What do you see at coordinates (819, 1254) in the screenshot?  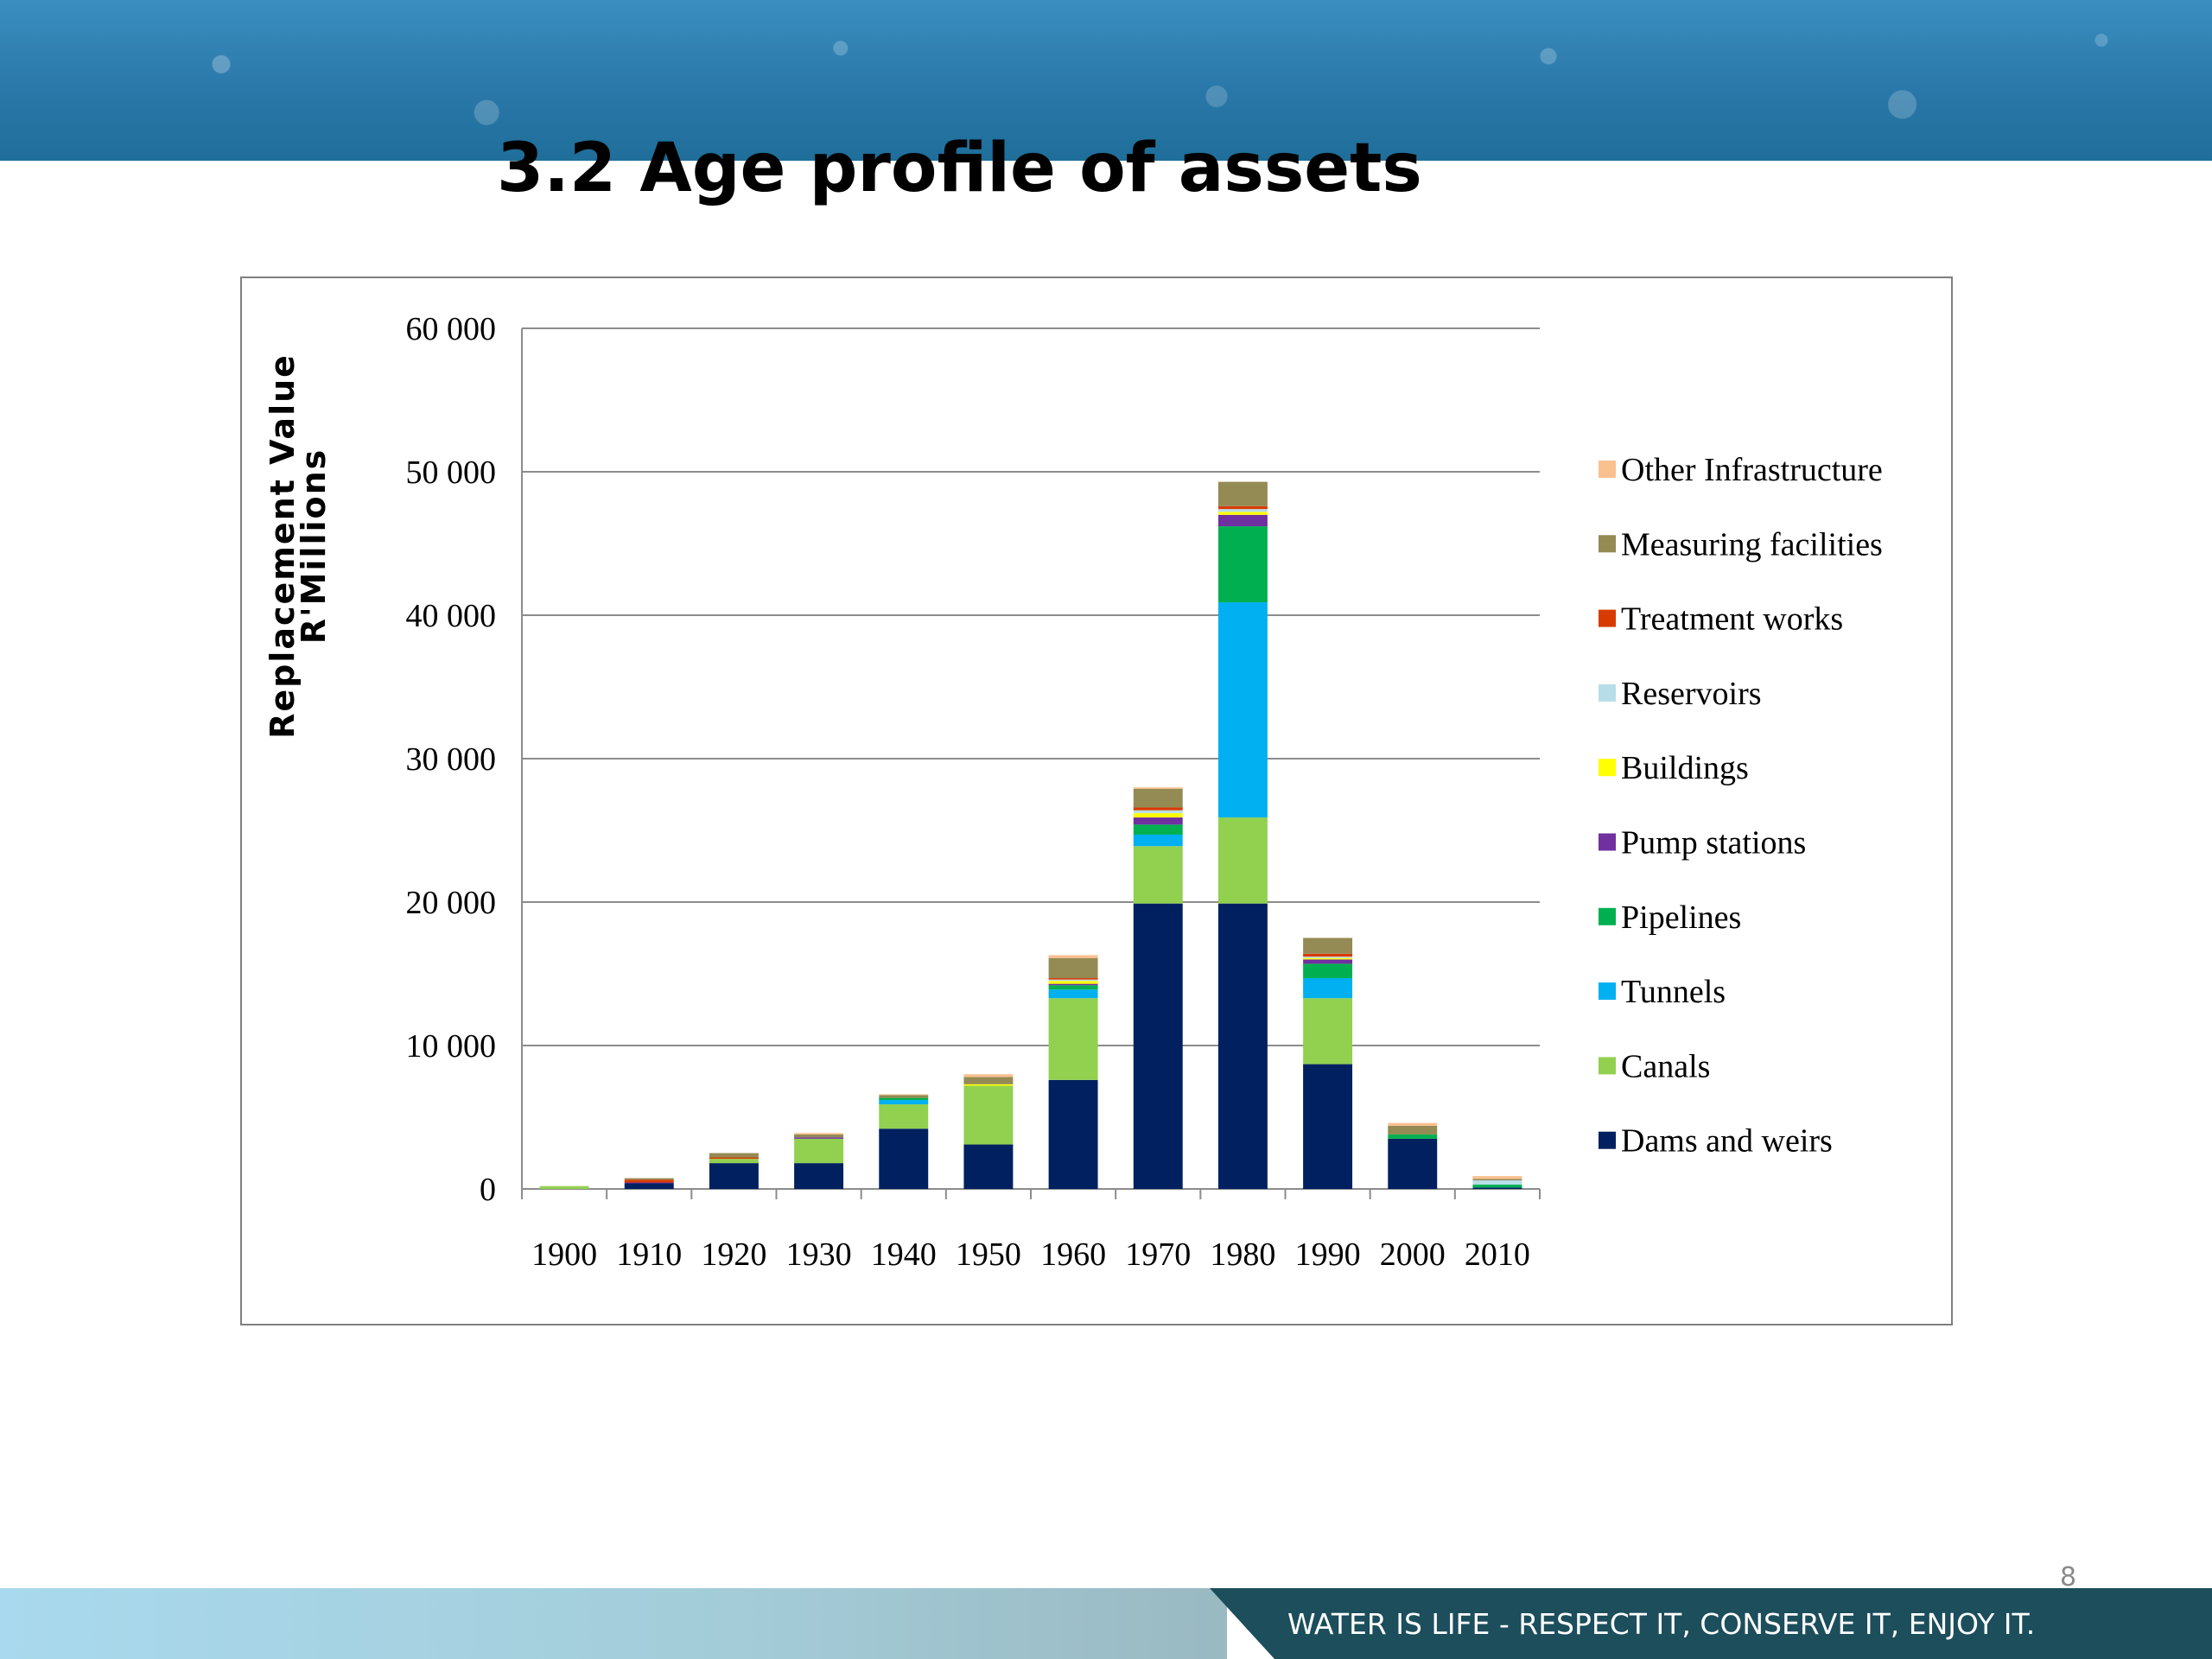 I see `x-tick-label: 1930` at bounding box center [819, 1254].